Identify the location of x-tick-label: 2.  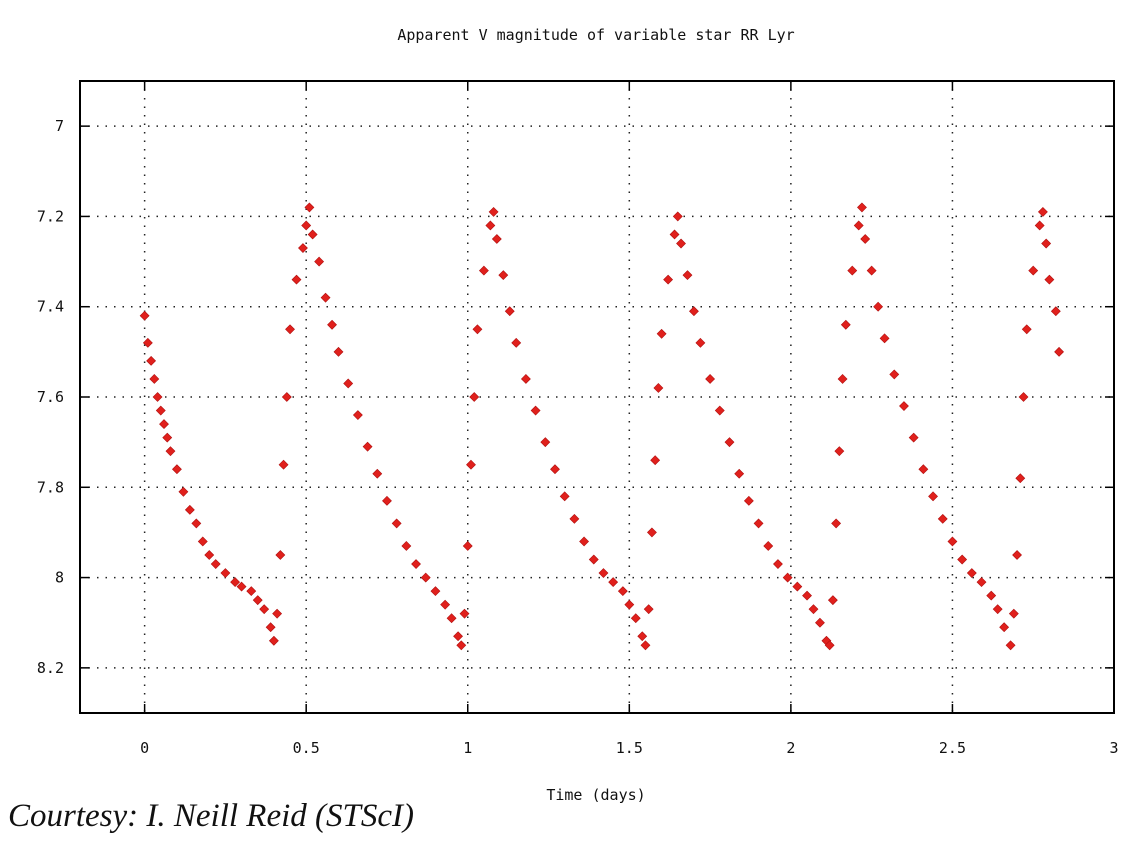
(790, 748).